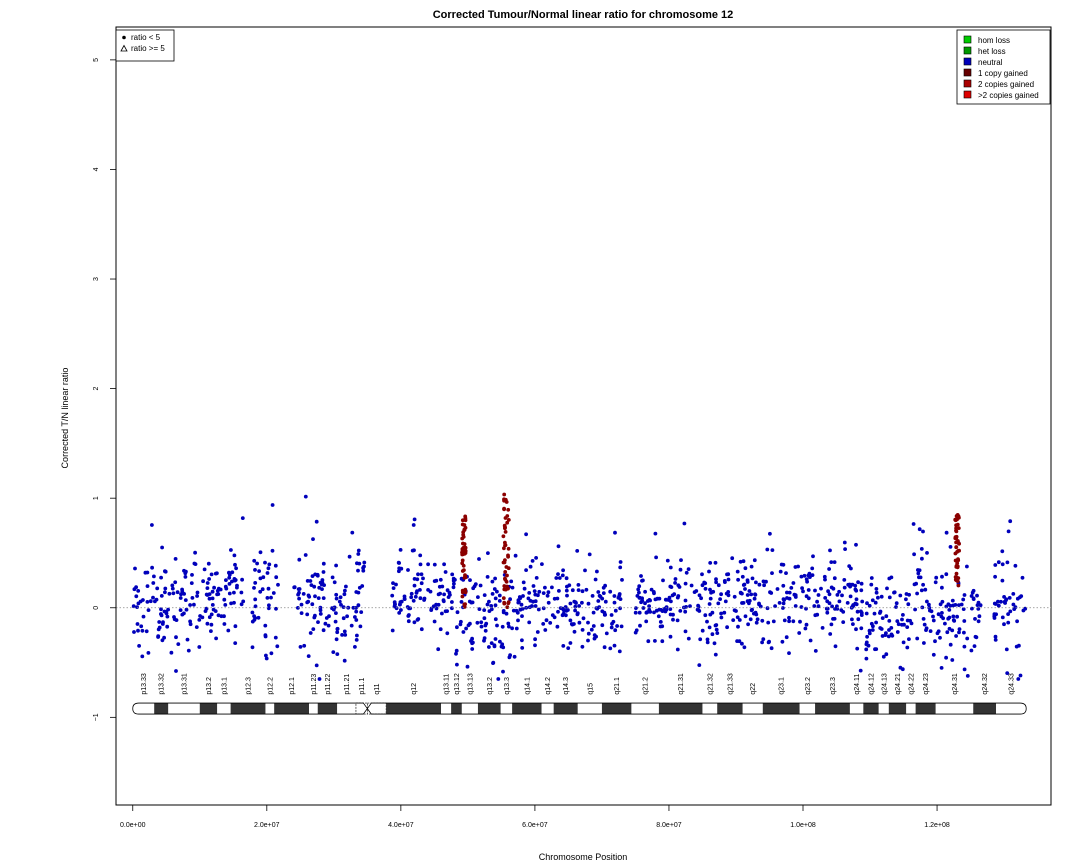 This screenshot has height=864, width=1080. What do you see at coordinates (1003, 67) in the screenshot?
I see `legend-right-box` at bounding box center [1003, 67].